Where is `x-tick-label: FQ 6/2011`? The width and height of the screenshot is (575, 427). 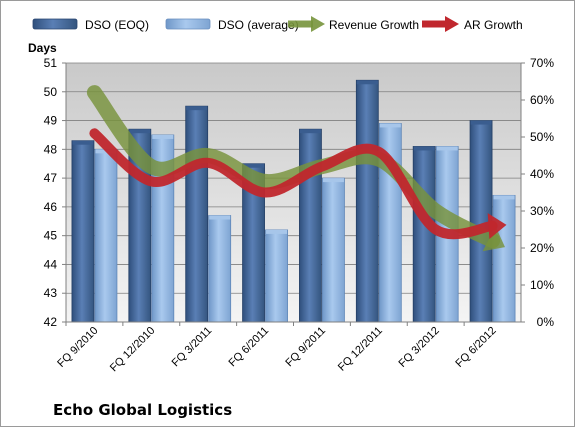 x-tick-label: FQ 6/2011 is located at coordinates (249, 347).